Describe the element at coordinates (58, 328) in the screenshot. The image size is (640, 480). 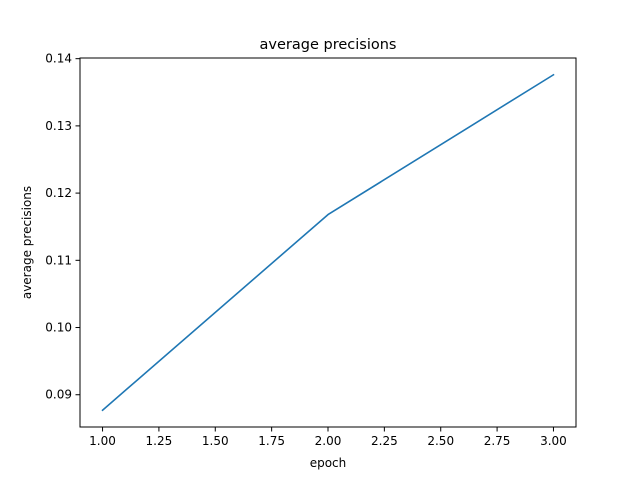
I see `y-tick-label: 0.10` at that location.